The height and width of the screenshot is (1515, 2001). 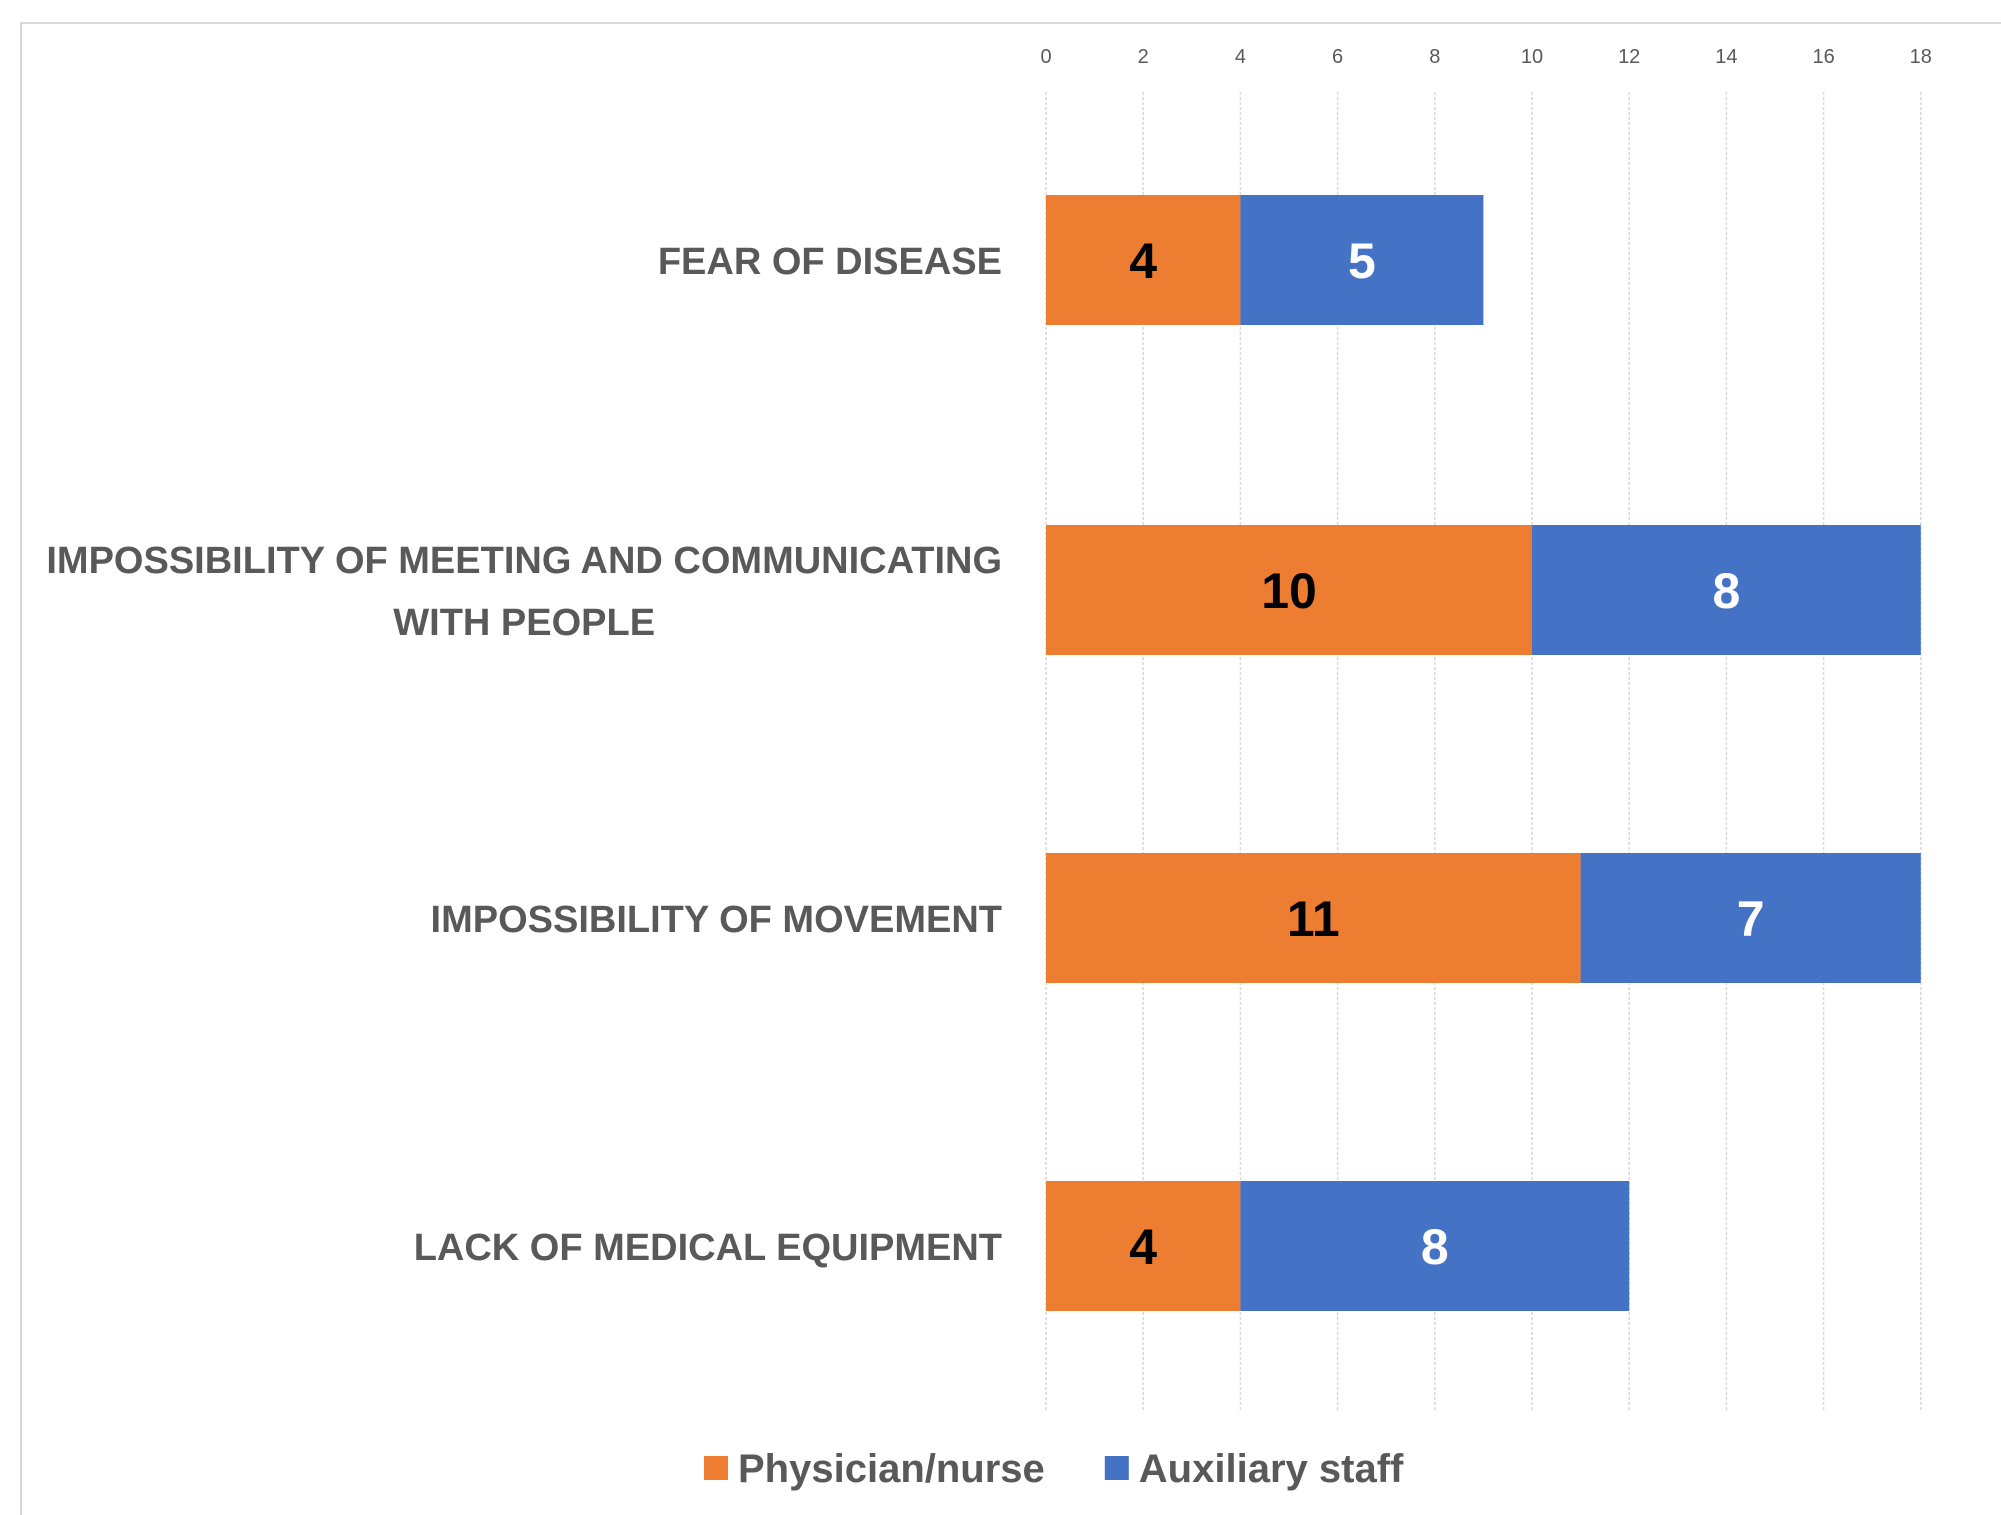 I want to click on legend-label-physician-nurse: Physician/nurse, so click(x=891, y=1469).